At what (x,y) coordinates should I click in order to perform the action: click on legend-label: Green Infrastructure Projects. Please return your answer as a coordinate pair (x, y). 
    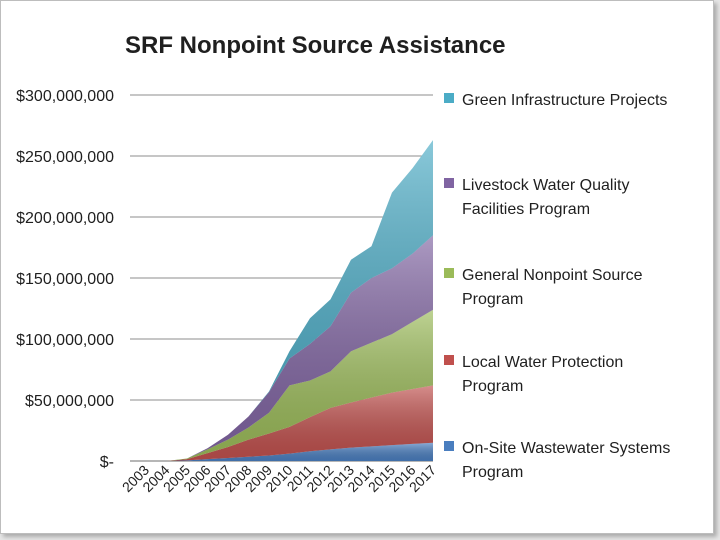
    Looking at the image, I should click on (564, 100).